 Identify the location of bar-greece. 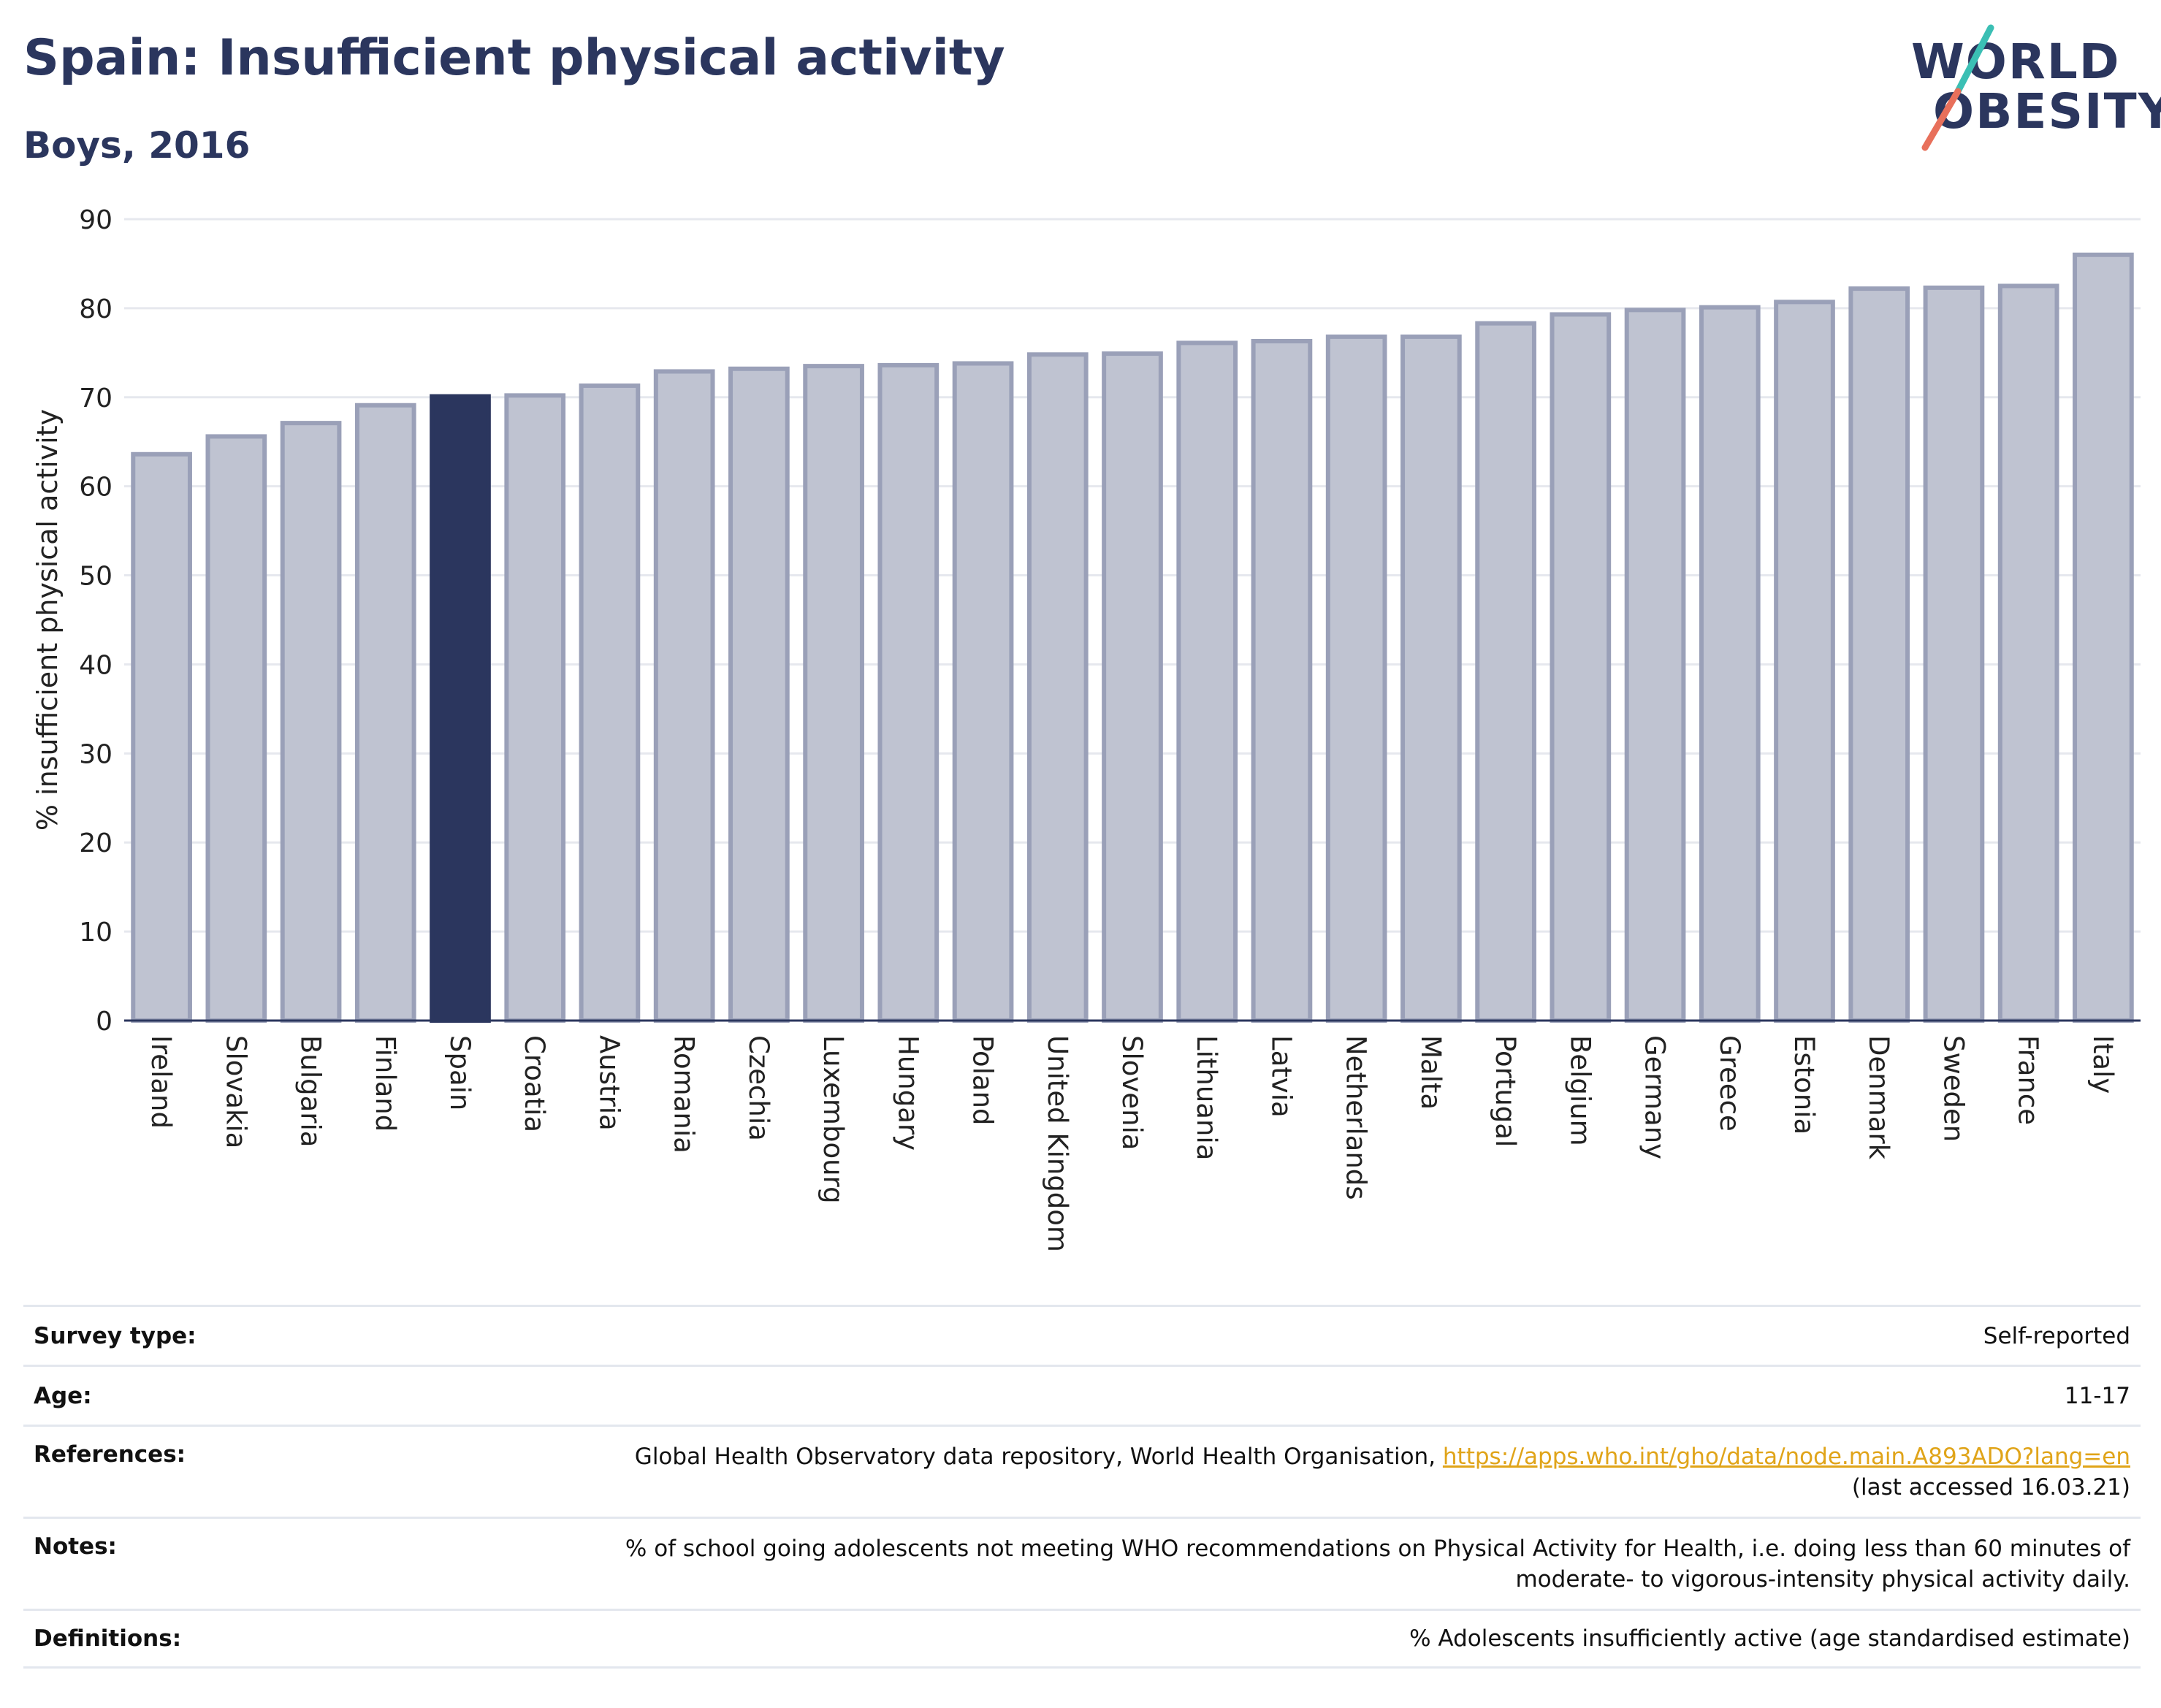
(1730, 664).